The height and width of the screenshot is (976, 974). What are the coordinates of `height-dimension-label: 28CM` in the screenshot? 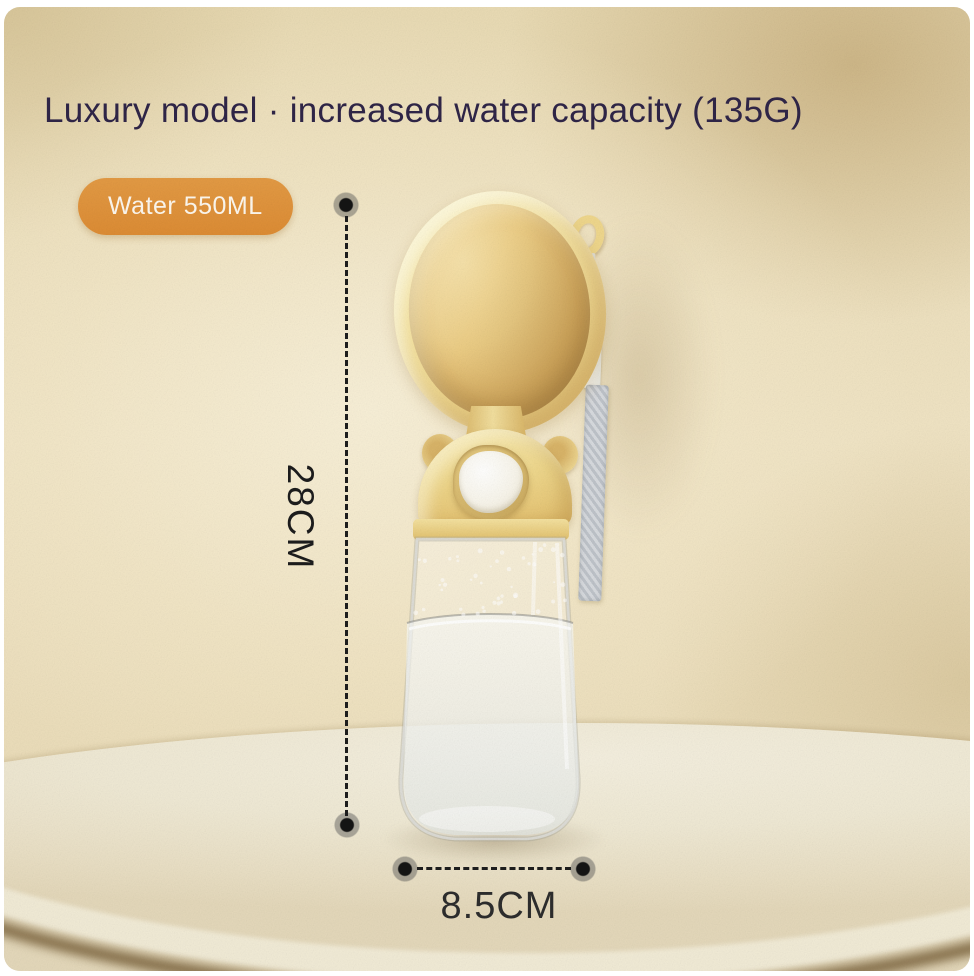 It's located at (300, 517).